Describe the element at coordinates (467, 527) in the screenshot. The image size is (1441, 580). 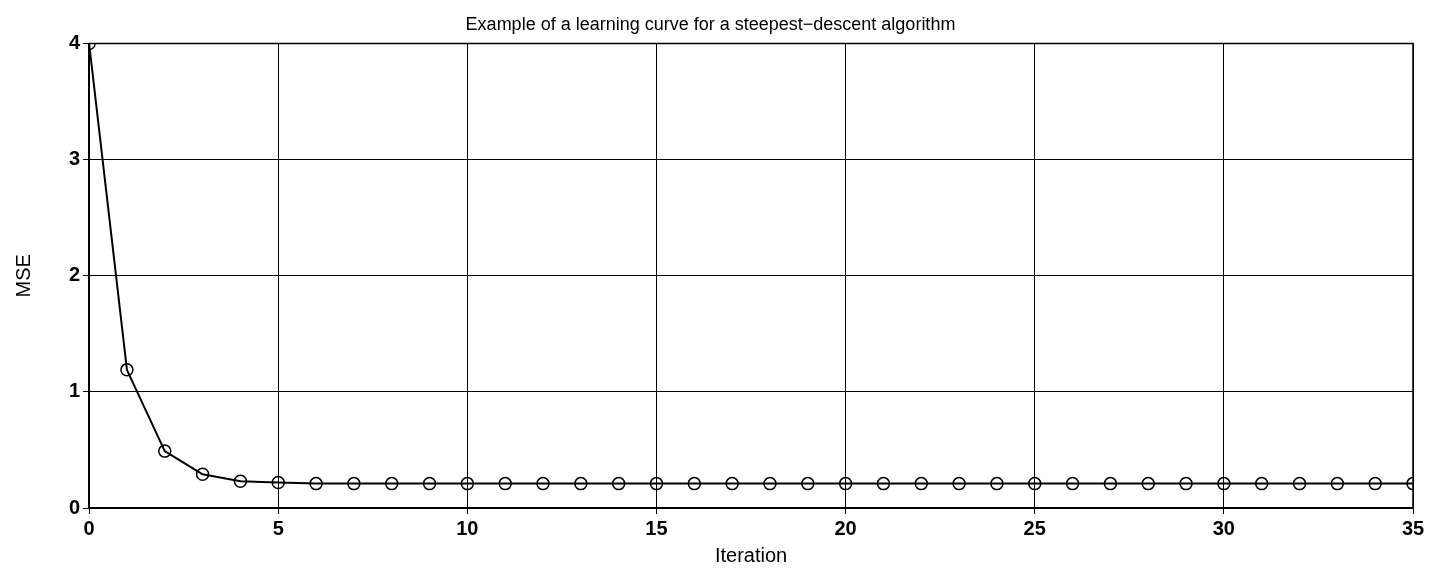
I see `x-tick-label: 10` at that location.